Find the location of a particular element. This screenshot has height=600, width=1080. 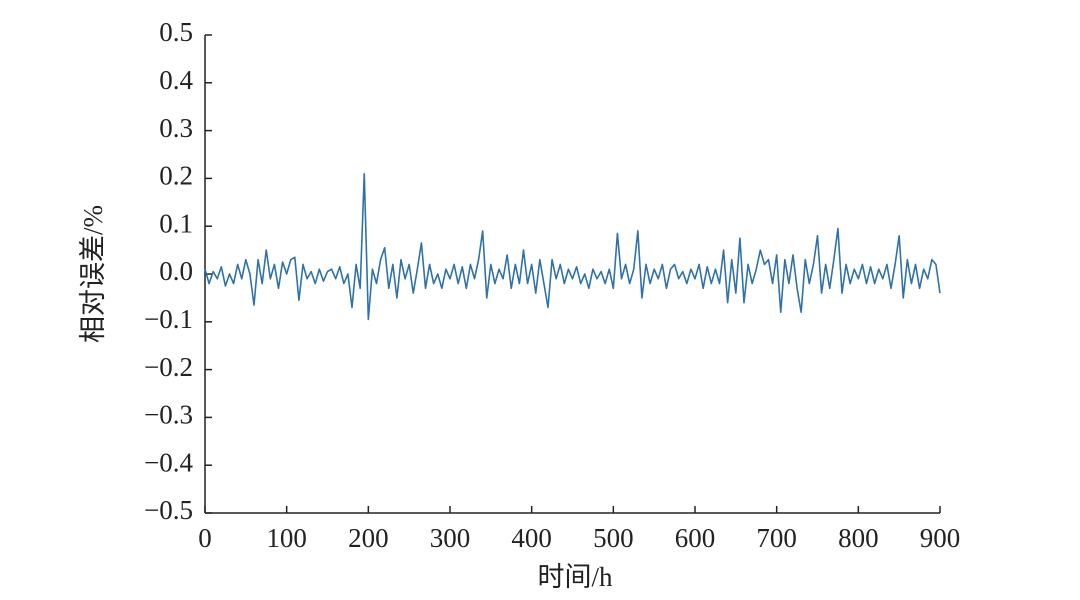

x-tick-label: 300 is located at coordinates (450, 538).